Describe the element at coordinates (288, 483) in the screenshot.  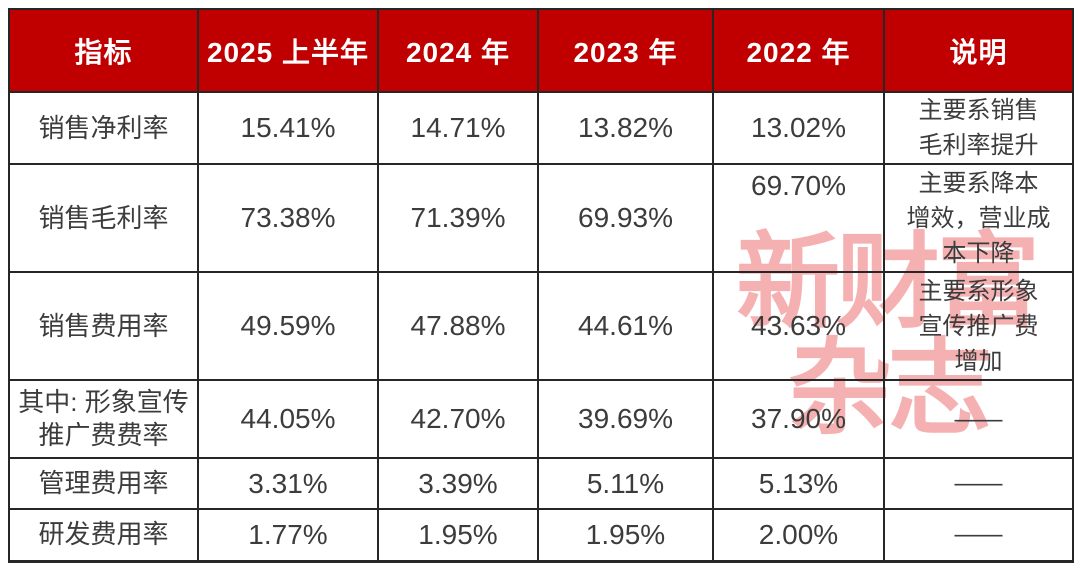
I see `cell-2025h1: 3.31%` at that location.